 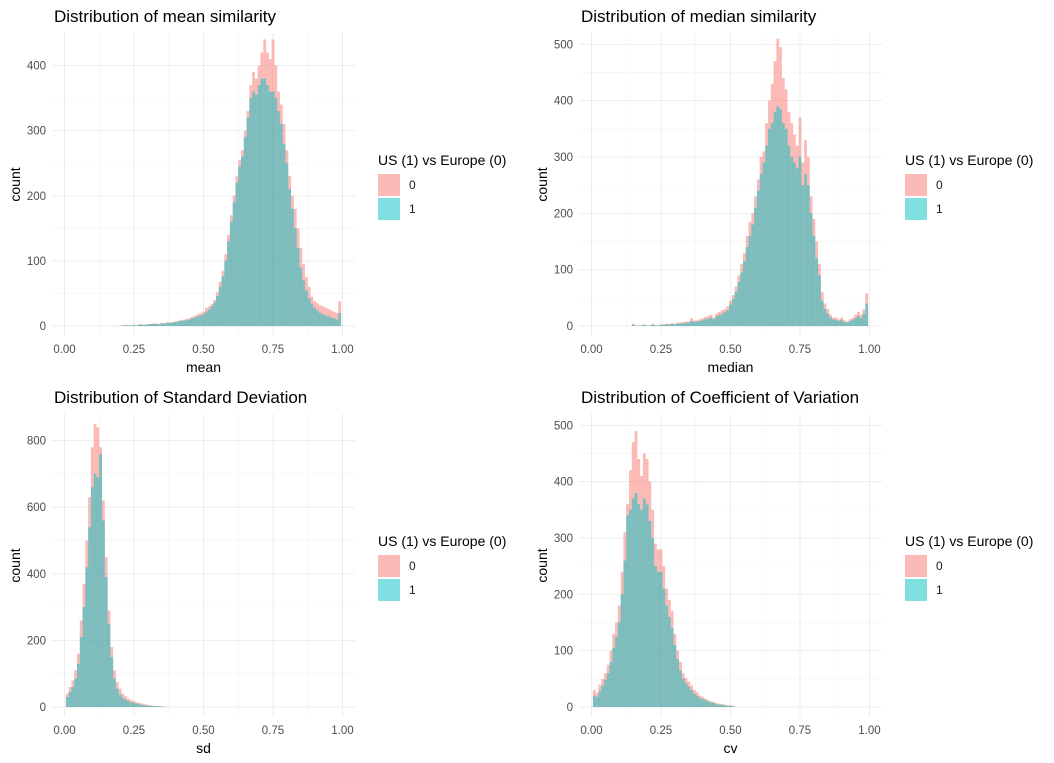 I want to click on x-axis-label: median, so click(x=731, y=367).